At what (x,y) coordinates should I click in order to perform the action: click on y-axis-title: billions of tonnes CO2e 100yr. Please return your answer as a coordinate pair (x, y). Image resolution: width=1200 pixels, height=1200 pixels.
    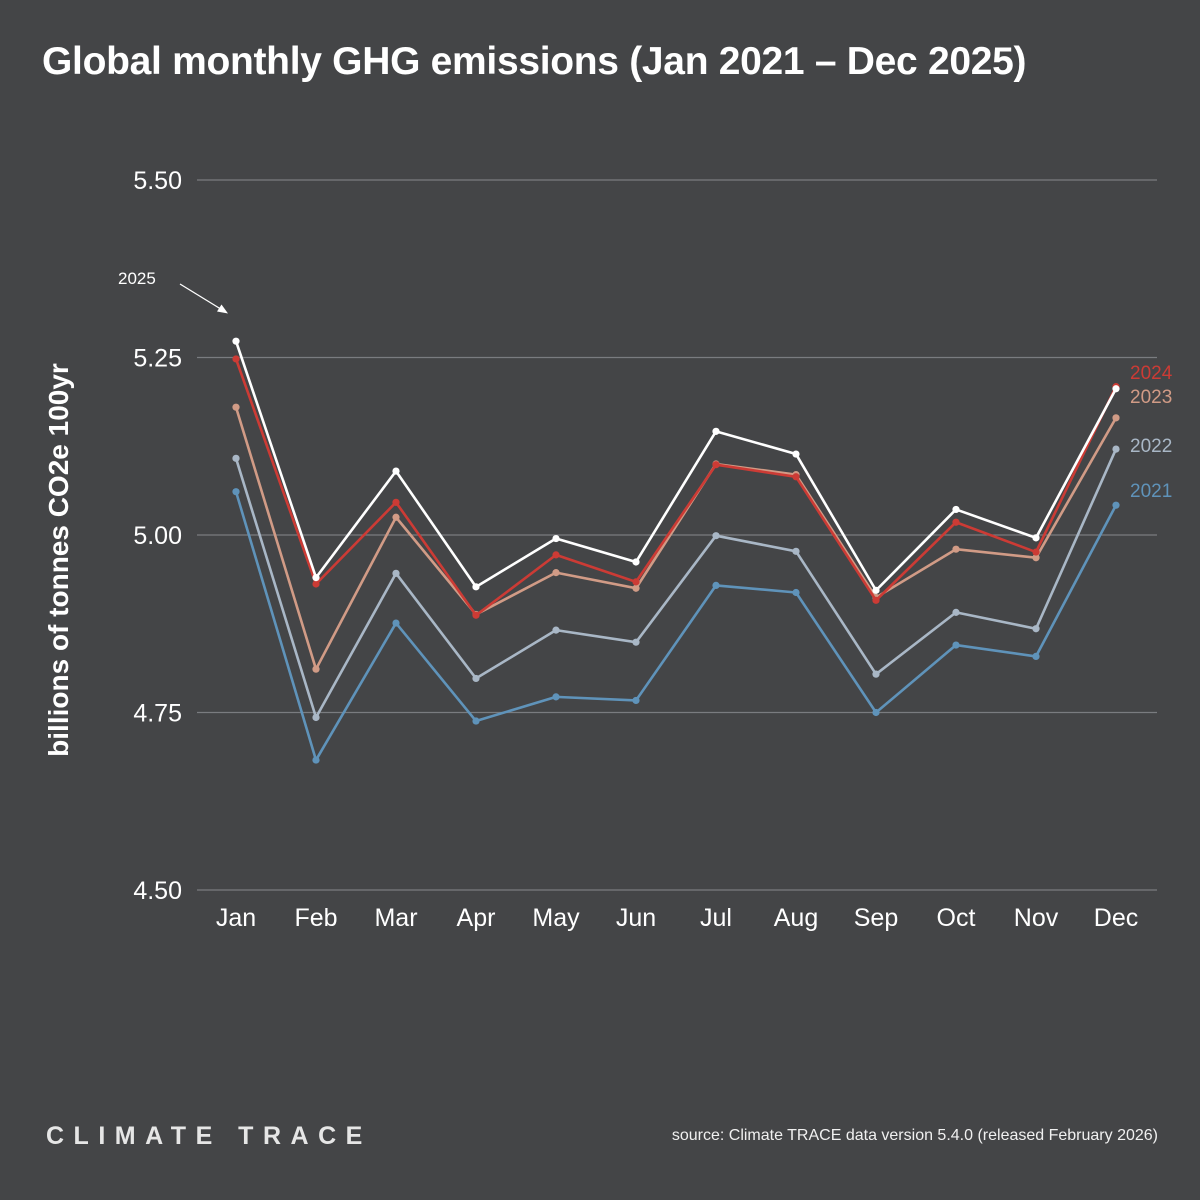
    Looking at the image, I should click on (58, 560).